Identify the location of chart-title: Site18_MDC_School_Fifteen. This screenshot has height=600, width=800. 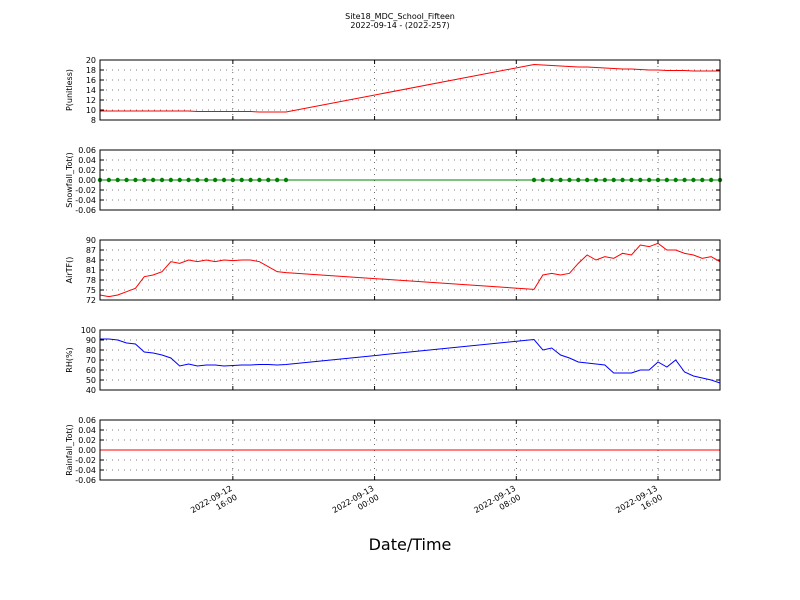
(400, 16).